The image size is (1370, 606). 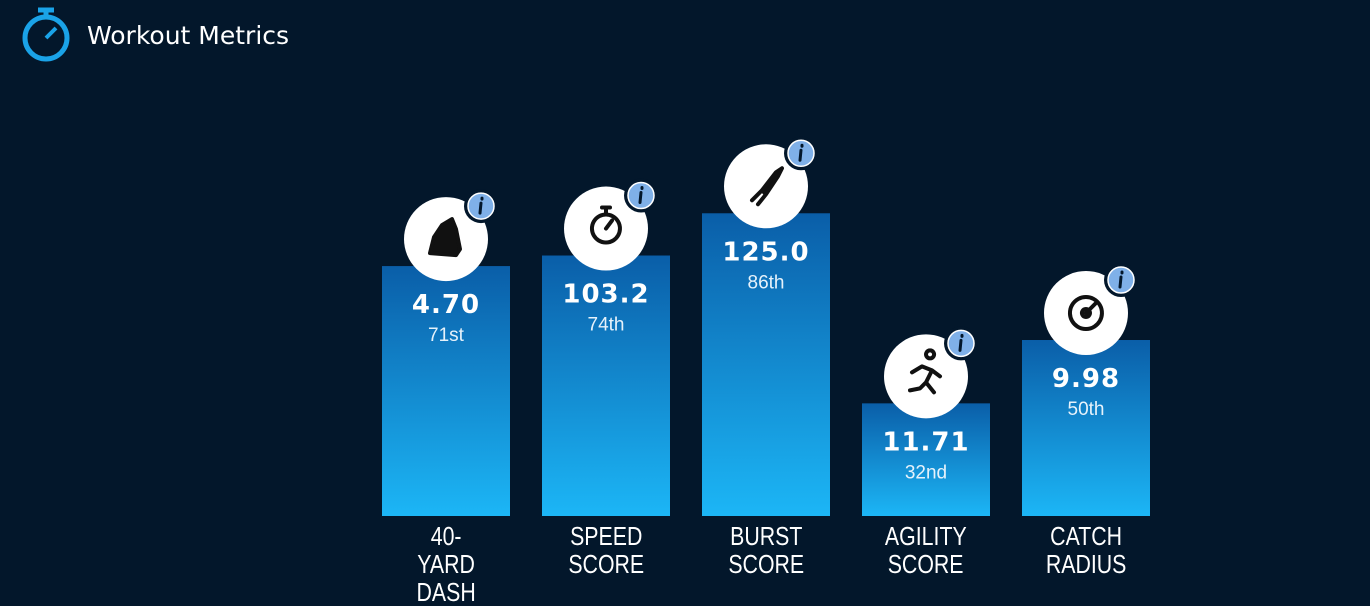 I want to click on icon-circle, so click(x=926, y=376).